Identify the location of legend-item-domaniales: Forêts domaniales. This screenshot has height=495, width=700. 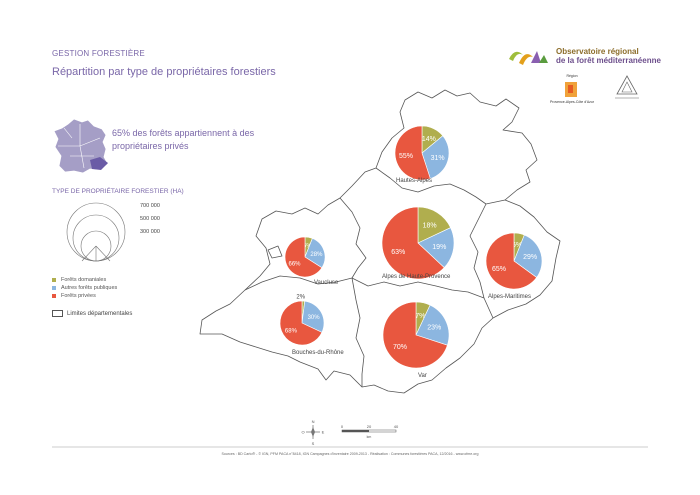
(79, 280).